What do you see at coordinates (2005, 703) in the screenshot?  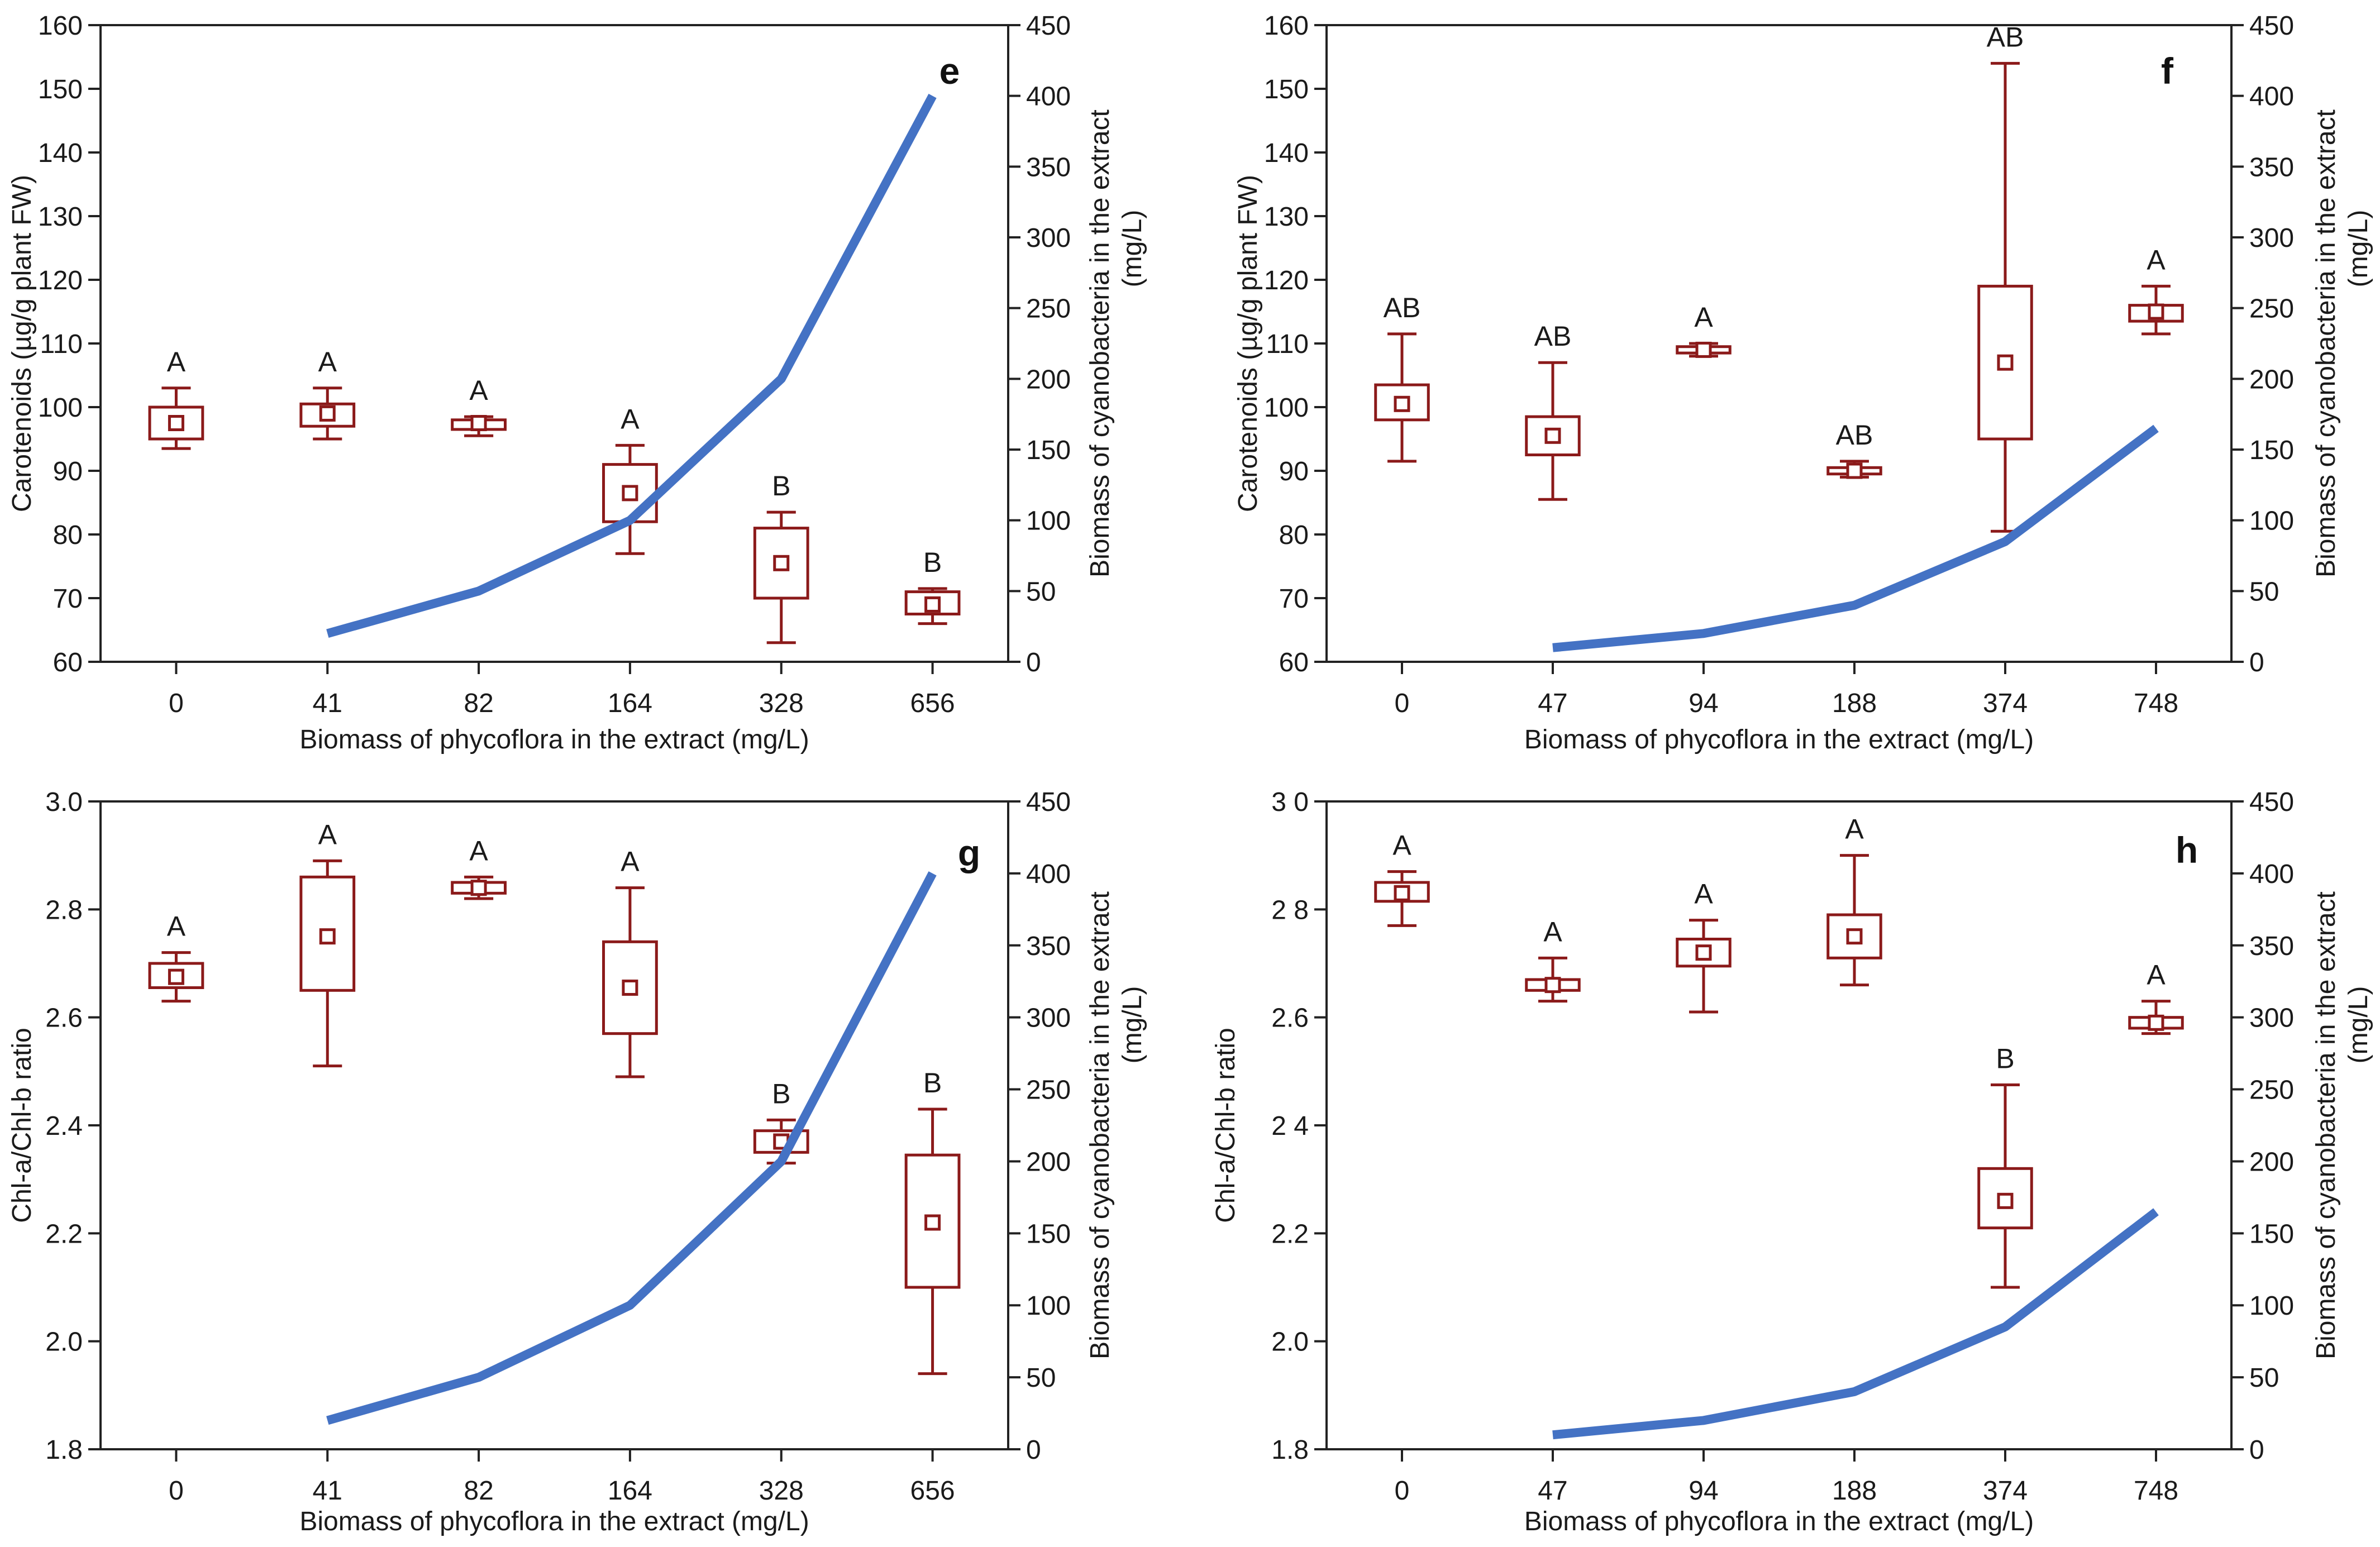 I see `x-tick-label: 374` at bounding box center [2005, 703].